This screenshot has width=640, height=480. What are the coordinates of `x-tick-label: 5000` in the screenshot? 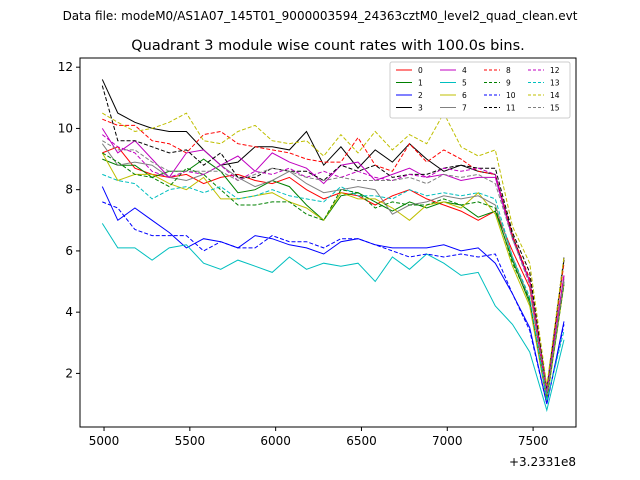 It's located at (104, 441).